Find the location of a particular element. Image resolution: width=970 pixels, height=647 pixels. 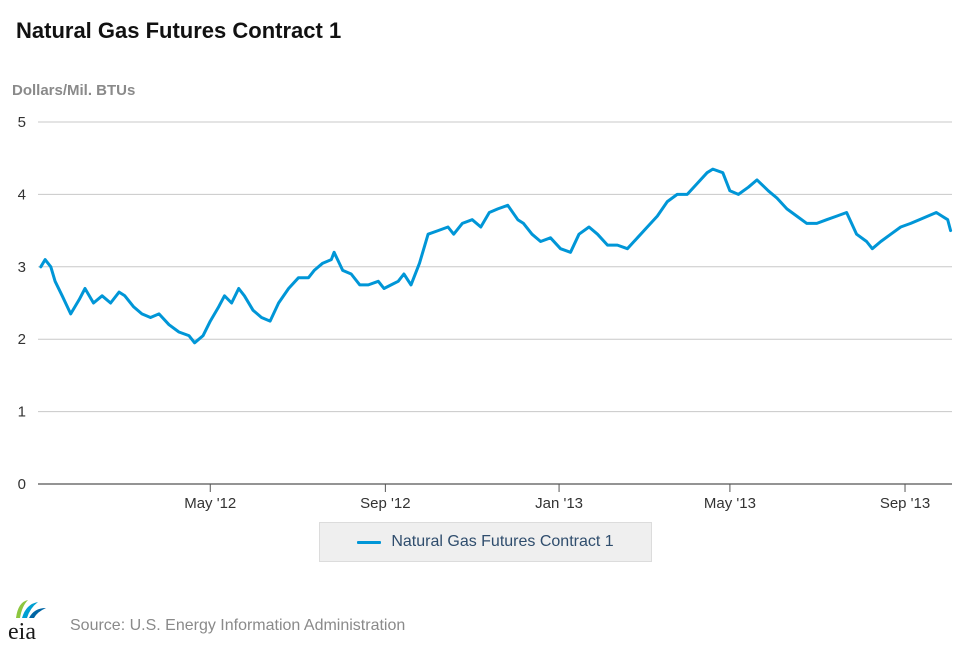

legend-line-swatch is located at coordinates (369, 542).